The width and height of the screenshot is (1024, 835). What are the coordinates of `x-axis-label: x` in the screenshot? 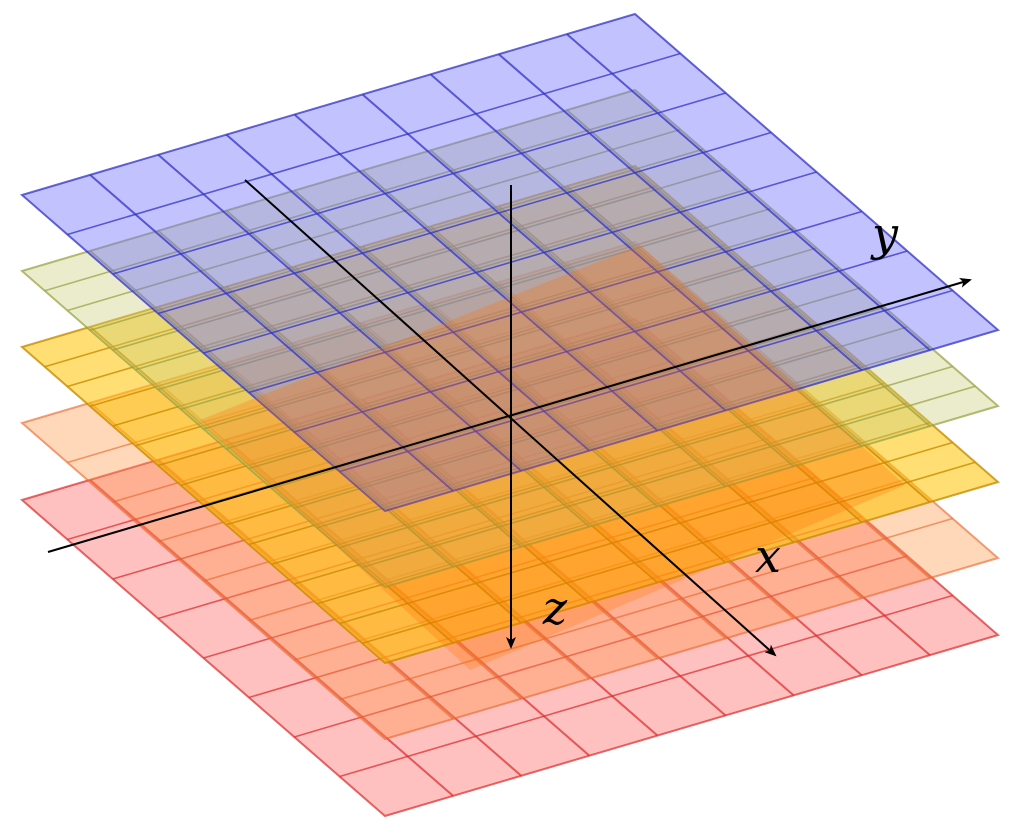 It's located at (768, 556).